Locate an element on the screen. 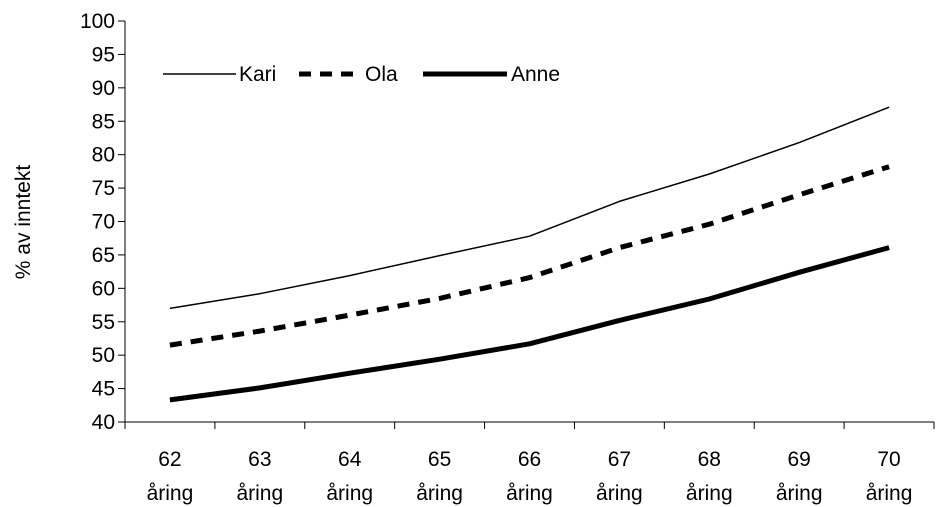 Image resolution: width=946 pixels, height=507 pixels. legend-label-kari: Kari is located at coordinates (257, 74).